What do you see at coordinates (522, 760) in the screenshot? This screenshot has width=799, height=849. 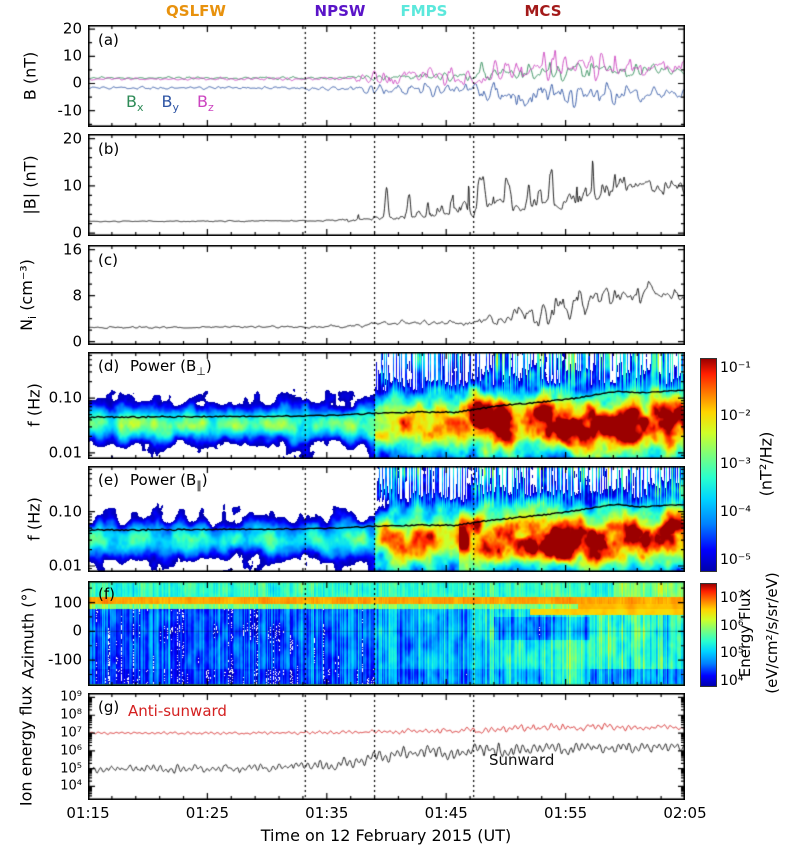 I see `annotation-sunward: Sunward` at bounding box center [522, 760].